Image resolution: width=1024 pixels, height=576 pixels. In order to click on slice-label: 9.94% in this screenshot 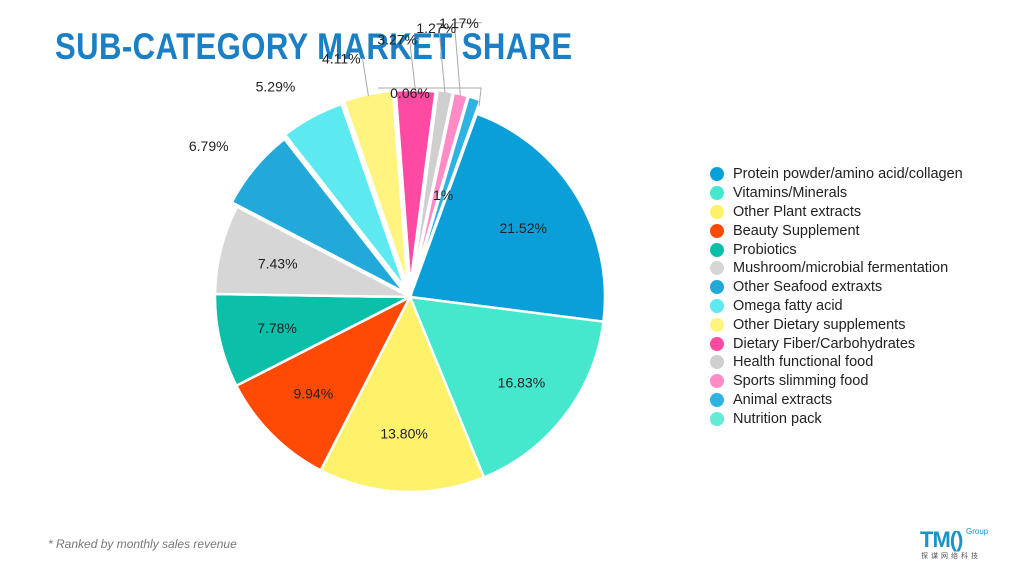, I will do `click(313, 393)`.